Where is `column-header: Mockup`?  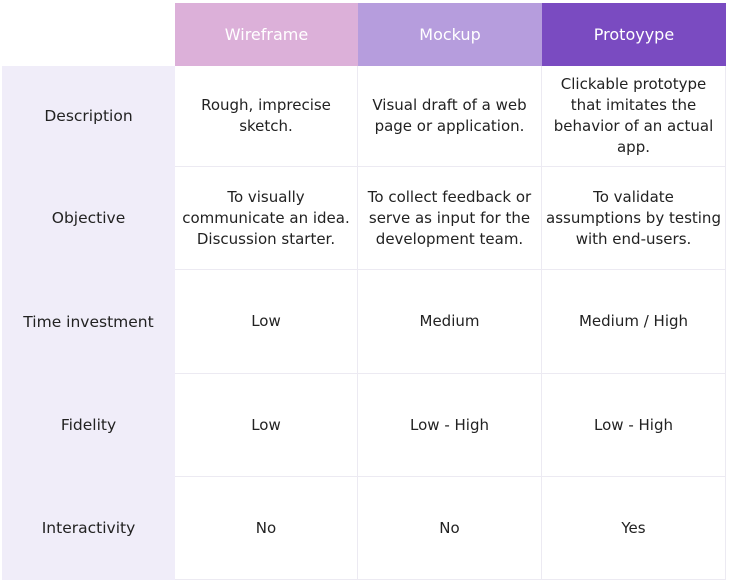 column-header: Mockup is located at coordinates (450, 34).